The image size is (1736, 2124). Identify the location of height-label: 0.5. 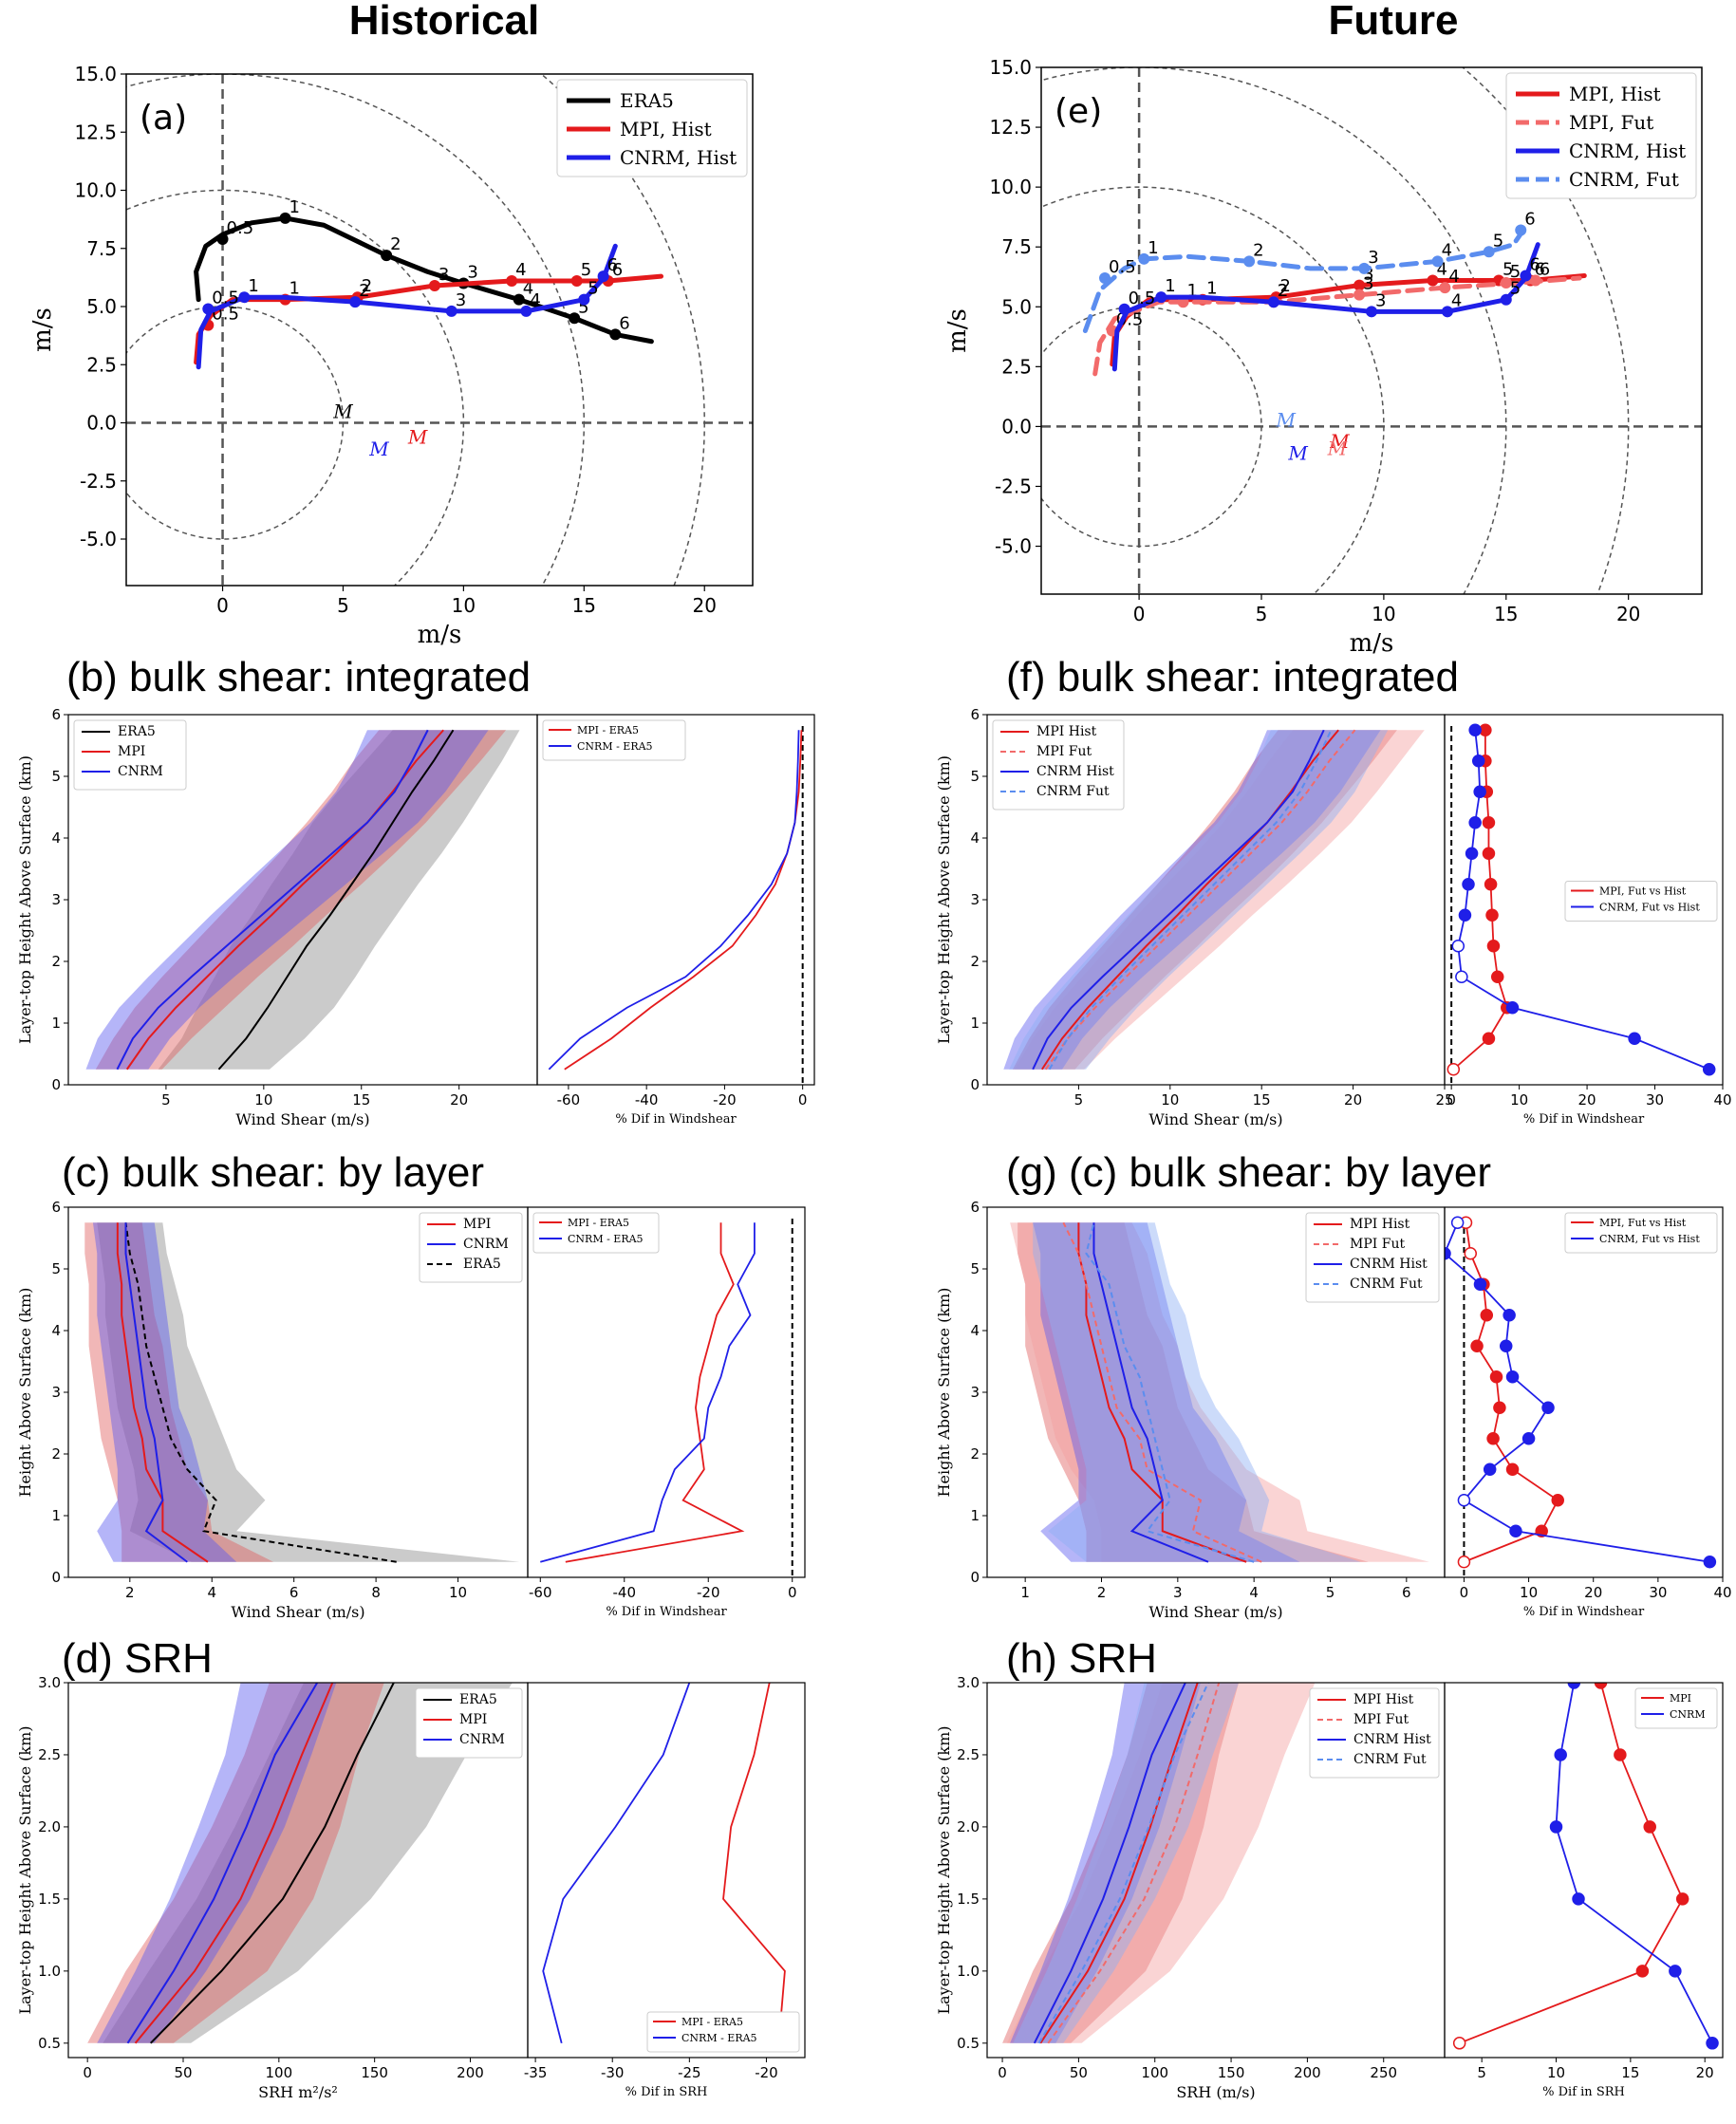
(1123, 267).